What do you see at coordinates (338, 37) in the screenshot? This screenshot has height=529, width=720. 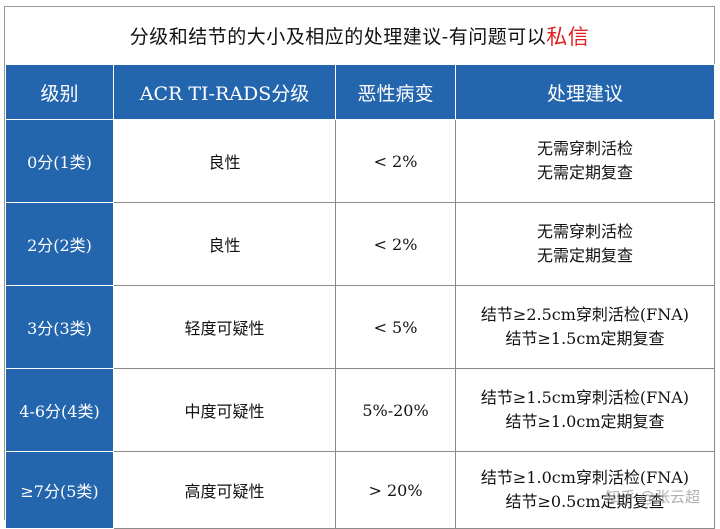 I see `title-main: 分级和结节的大小及相应的处理建议-有问题可以` at bounding box center [338, 37].